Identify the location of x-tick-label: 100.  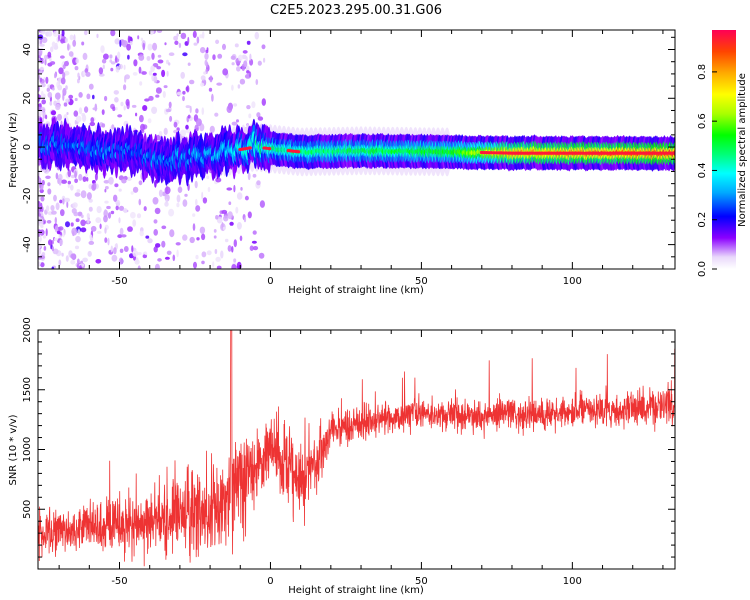
(572, 281).